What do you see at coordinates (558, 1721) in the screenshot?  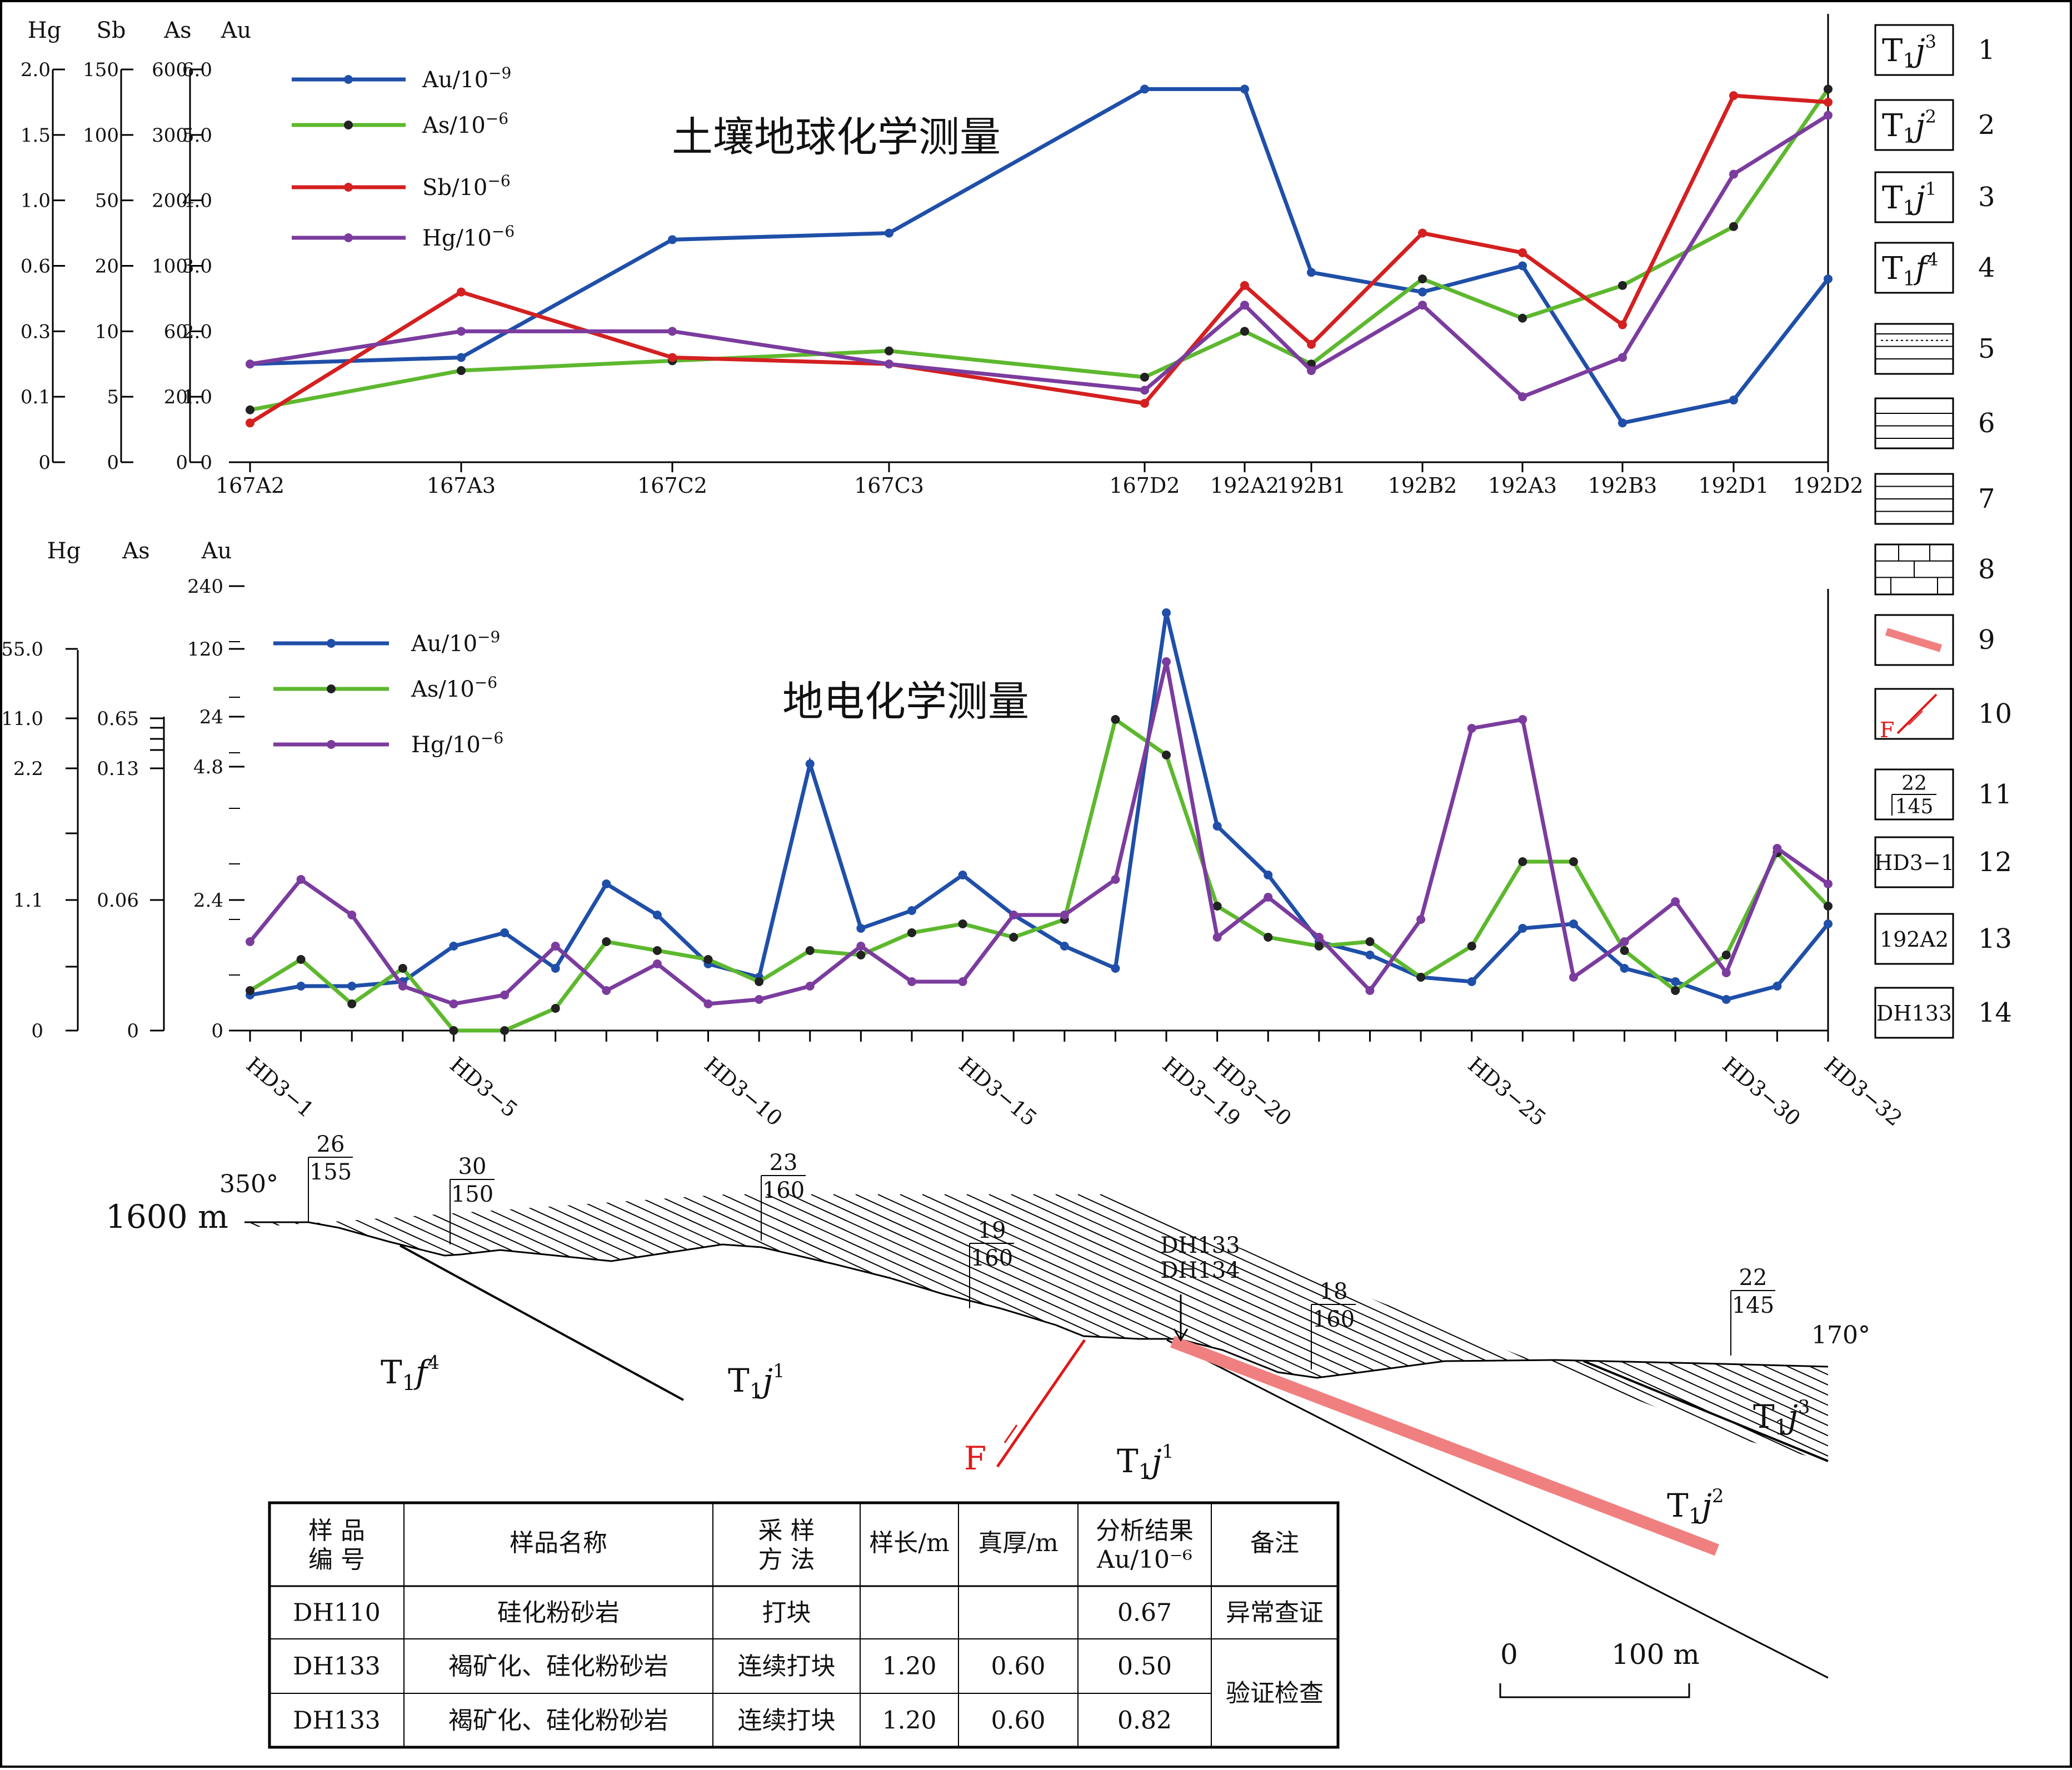 I see `table-cell: 褐矿化、硅化粉砂岩` at bounding box center [558, 1721].